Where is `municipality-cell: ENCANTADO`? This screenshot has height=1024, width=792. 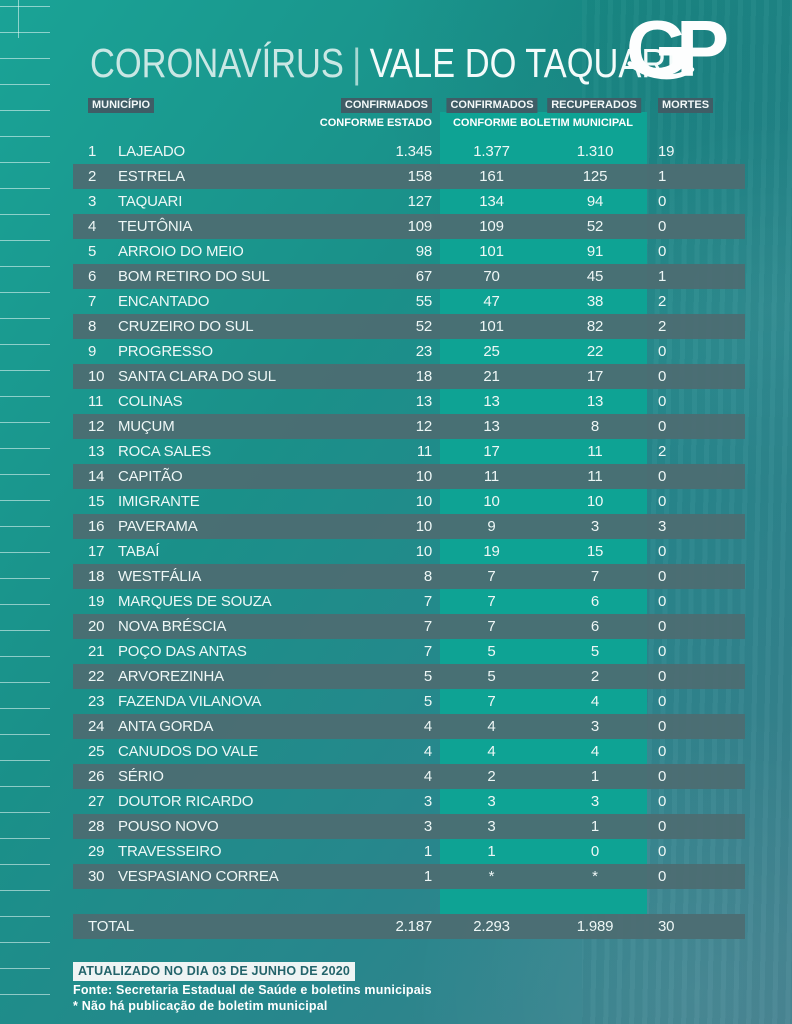 municipality-cell: ENCANTADO is located at coordinates (164, 301).